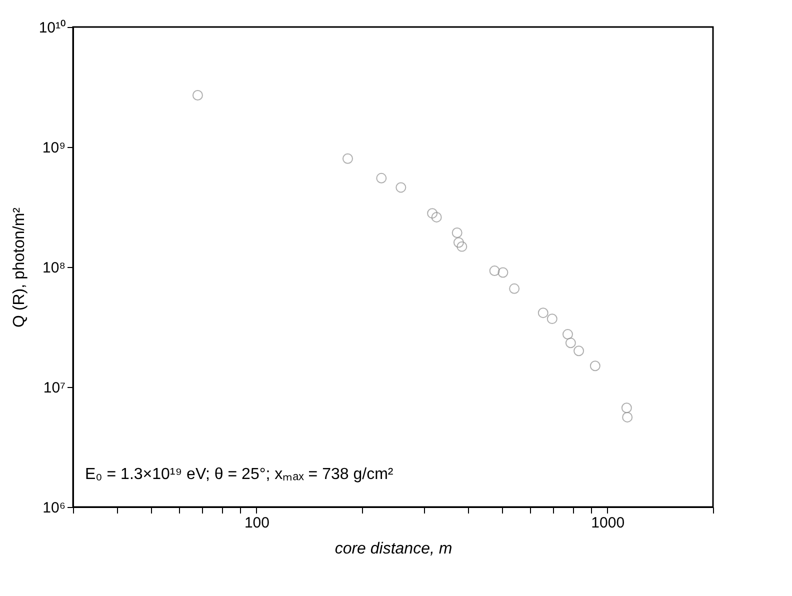  Describe the element at coordinates (54, 268) in the screenshot. I see `y-tick-label: 10⁸` at that location.